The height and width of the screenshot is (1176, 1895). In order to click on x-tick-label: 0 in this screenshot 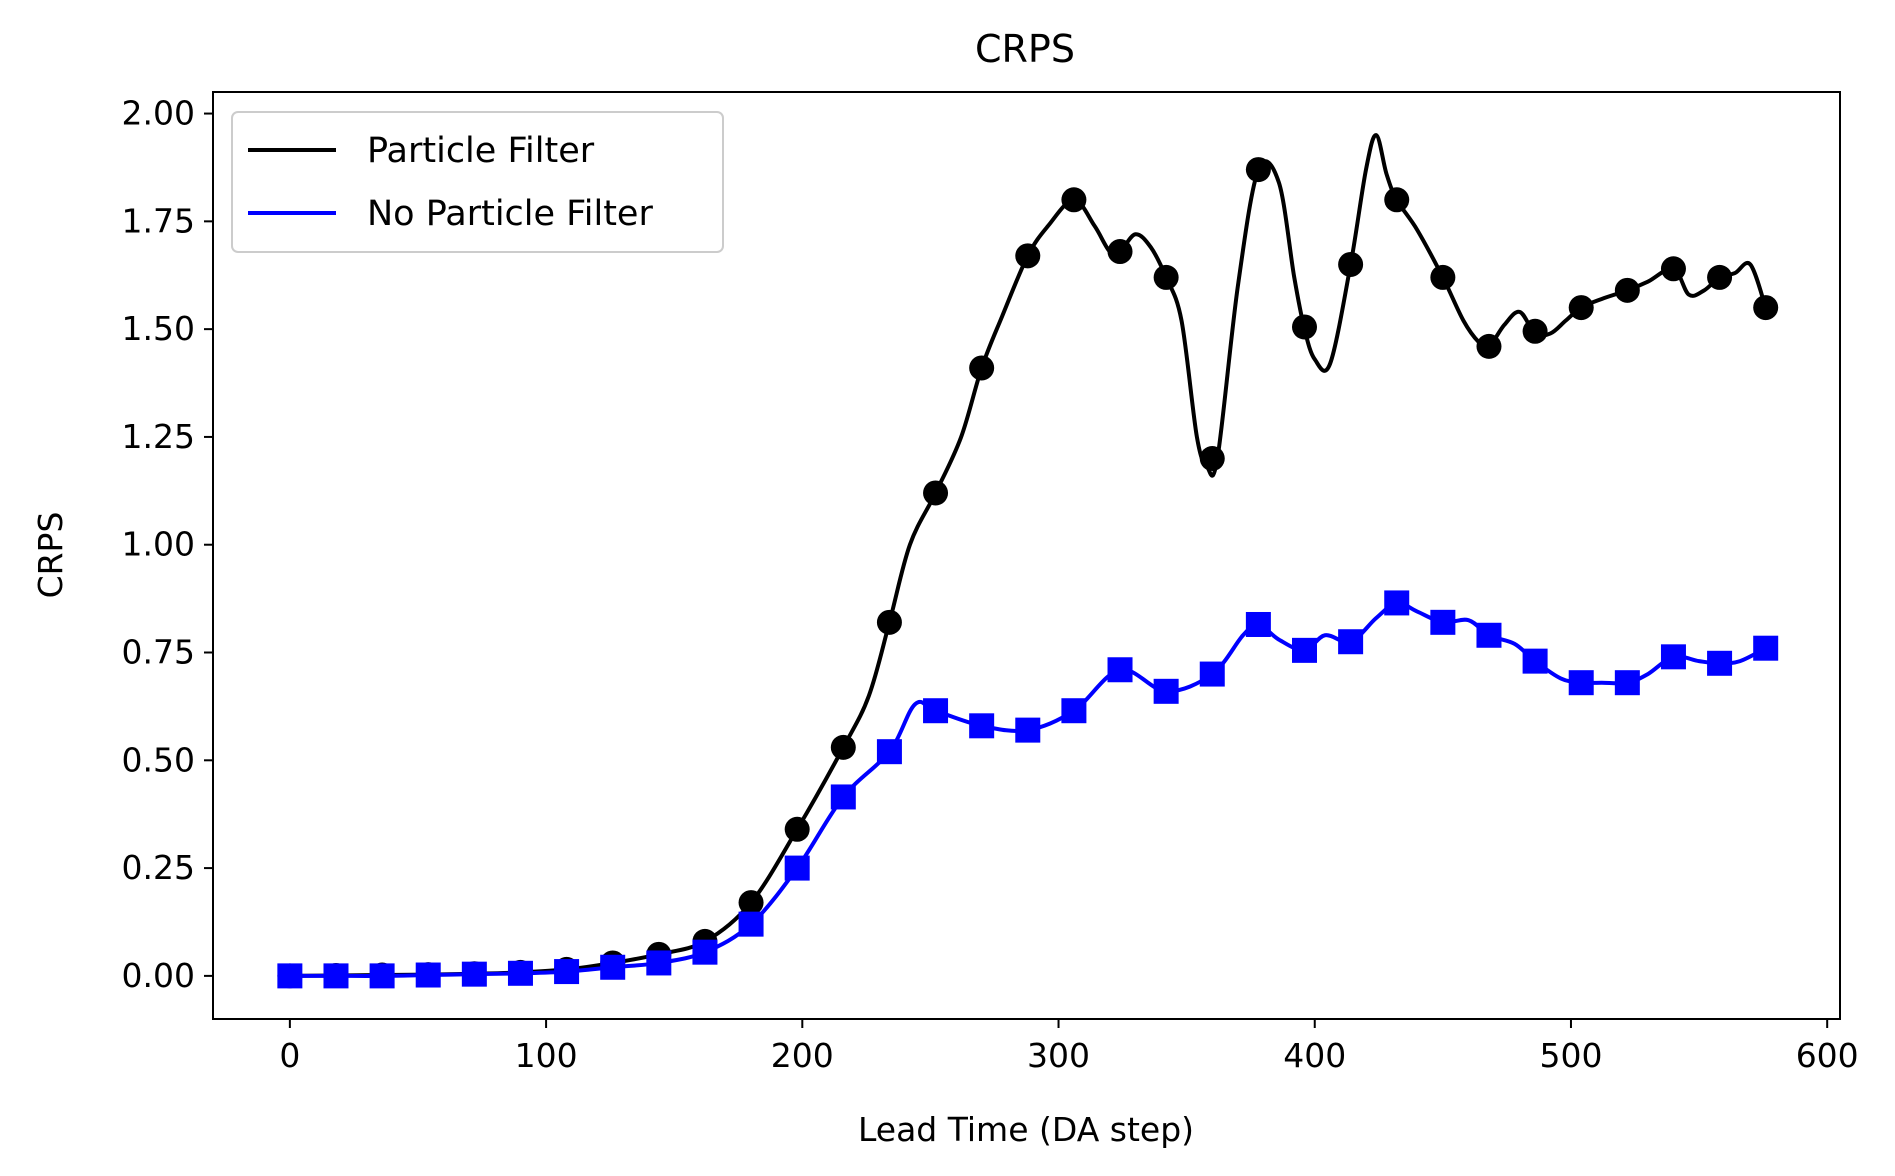, I will do `click(289, 1055)`.